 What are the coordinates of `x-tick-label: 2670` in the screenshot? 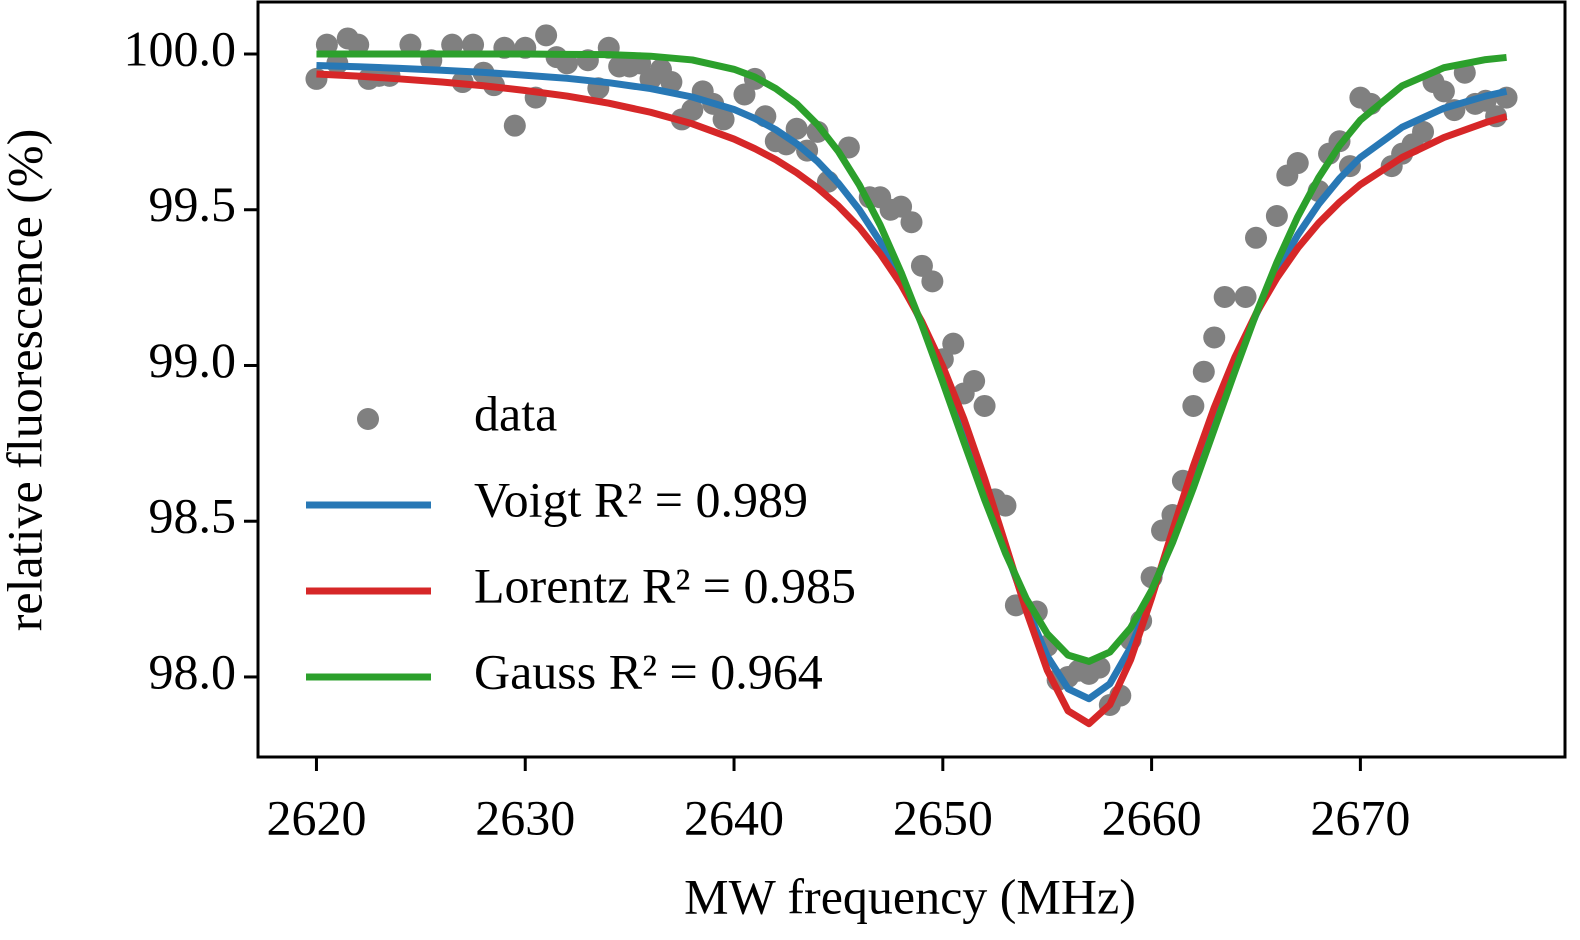 It's located at (1360, 817).